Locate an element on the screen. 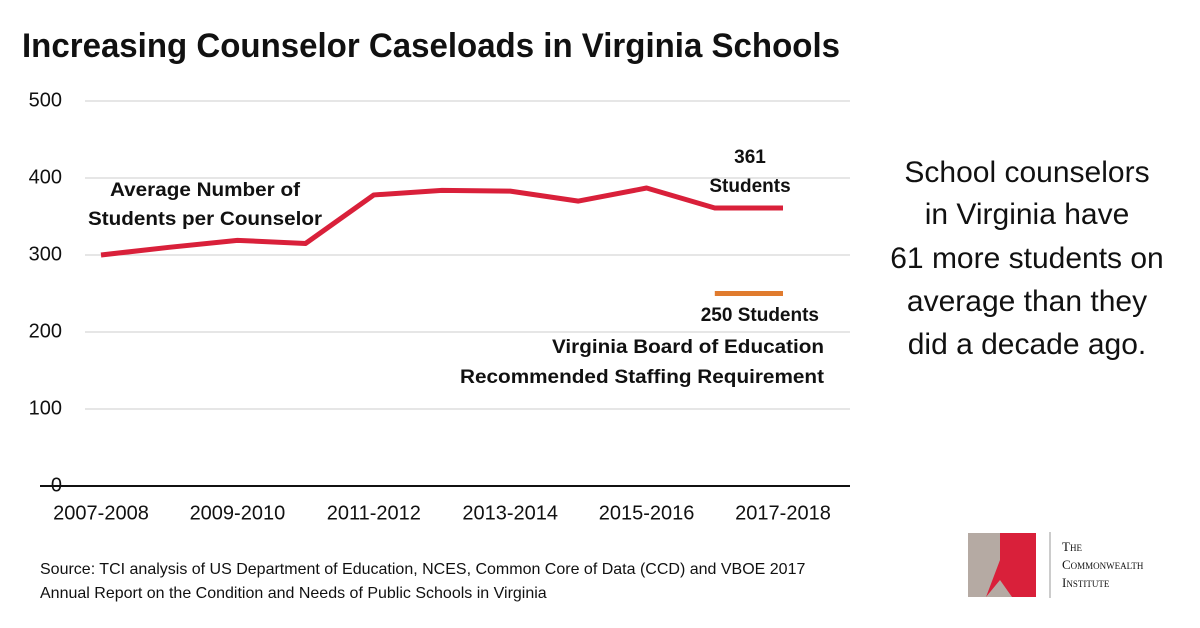 The image size is (1200, 628). annotation: Students is located at coordinates (749, 186).